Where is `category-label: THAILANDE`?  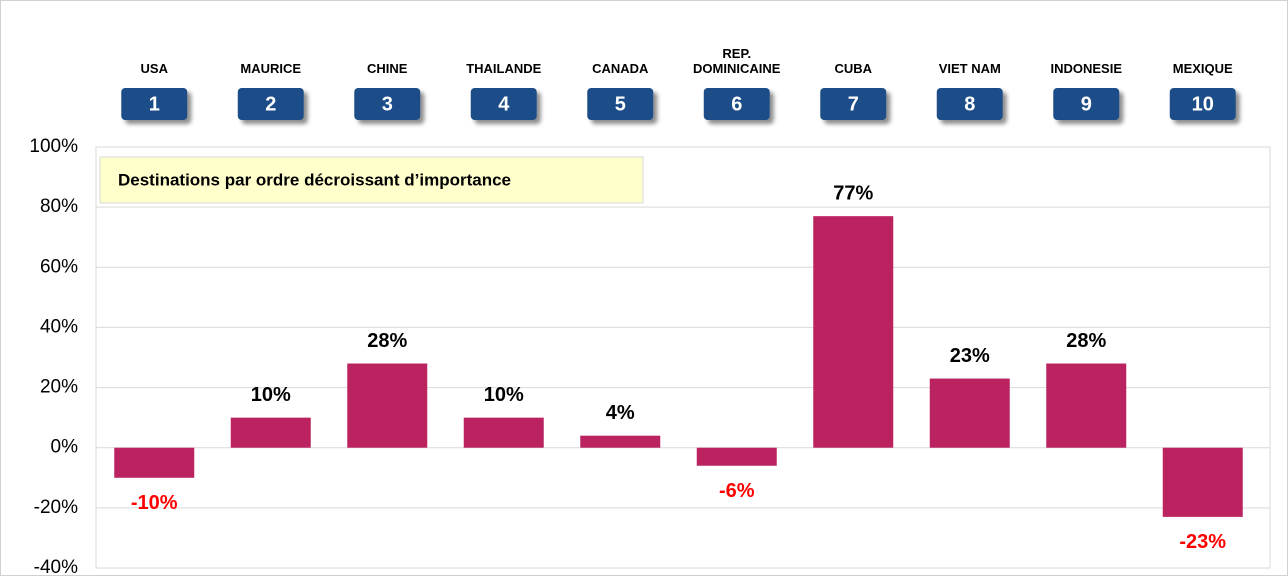 category-label: THAILANDE is located at coordinates (504, 68).